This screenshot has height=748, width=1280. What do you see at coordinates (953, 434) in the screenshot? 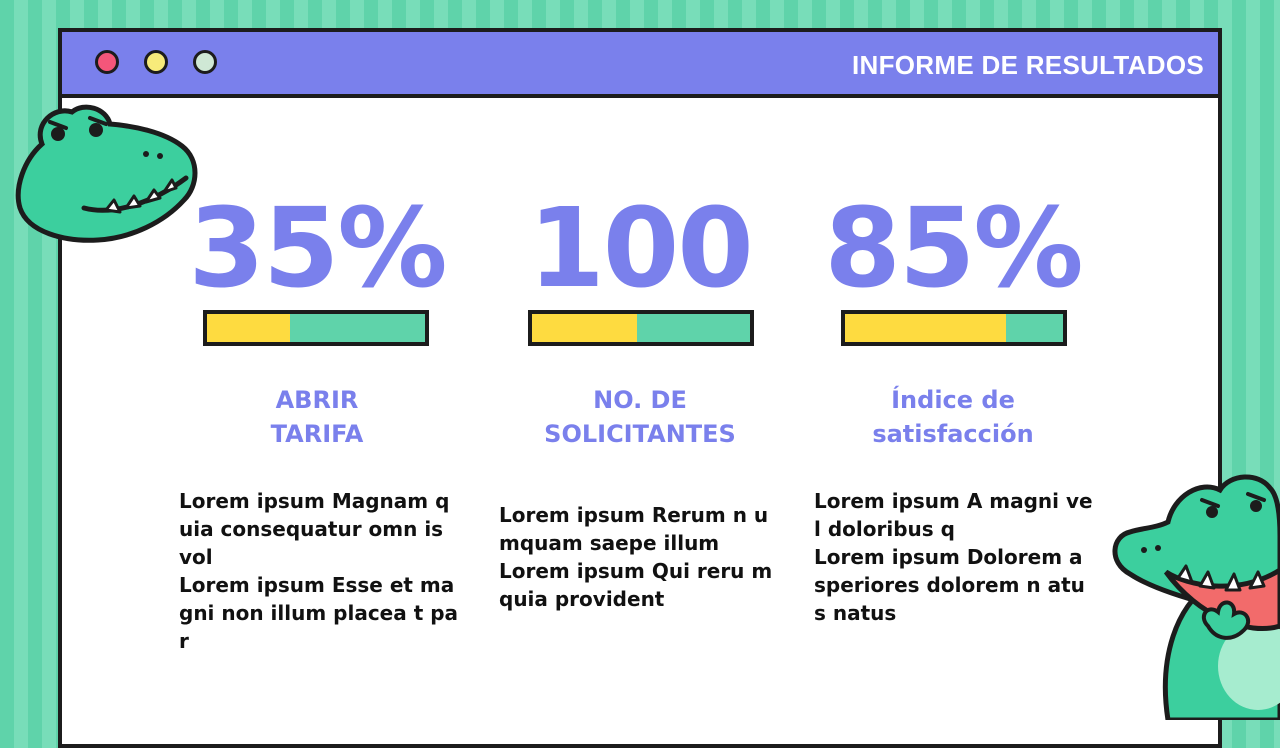
I see `stat-label-line: satisfacción` at bounding box center [953, 434].